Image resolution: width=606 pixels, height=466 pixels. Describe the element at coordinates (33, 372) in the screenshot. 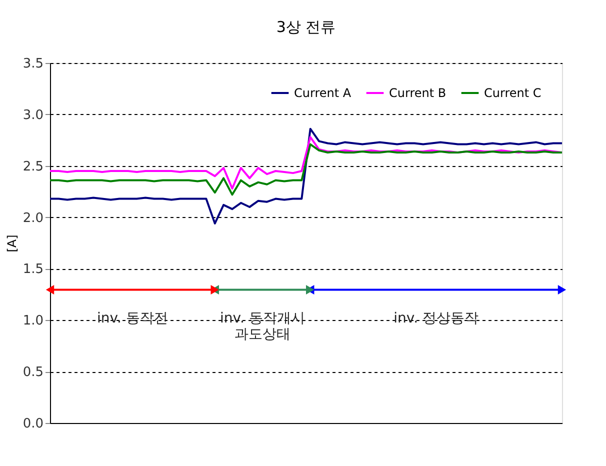

I see `y-tick-label: 0.5` at that location.